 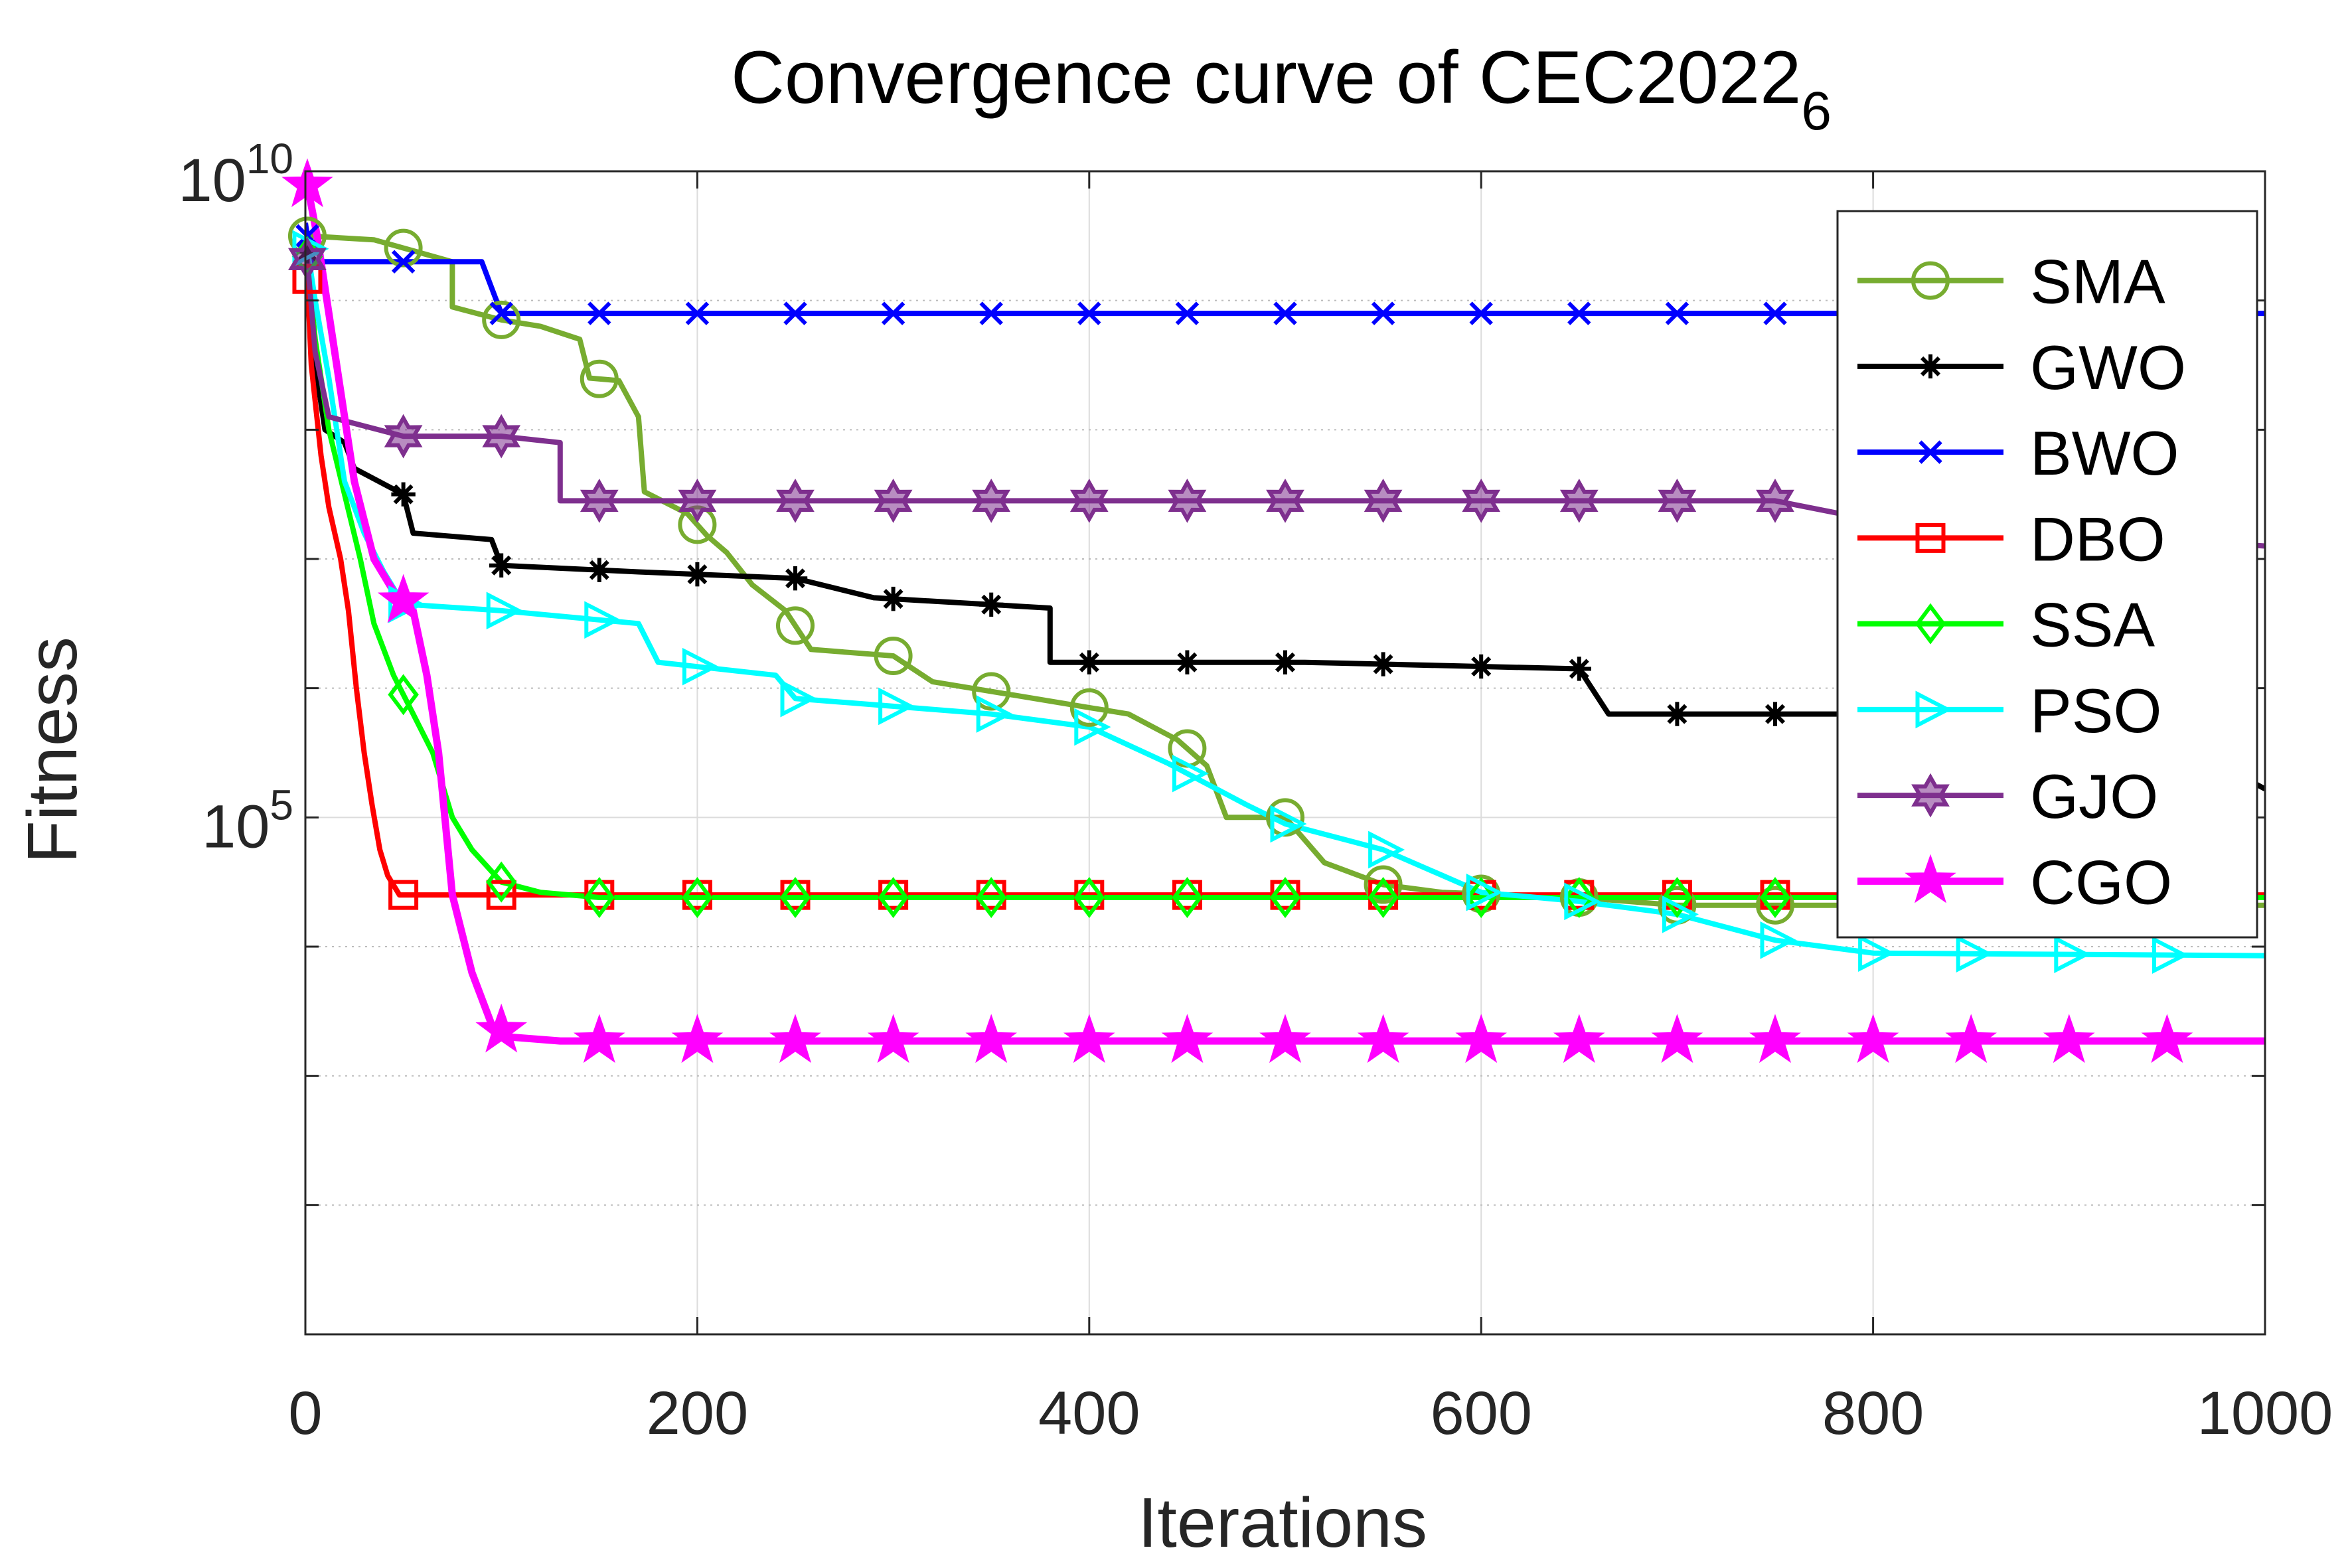 I want to click on x-axis-label: Iterations, so click(x=1282, y=1523).